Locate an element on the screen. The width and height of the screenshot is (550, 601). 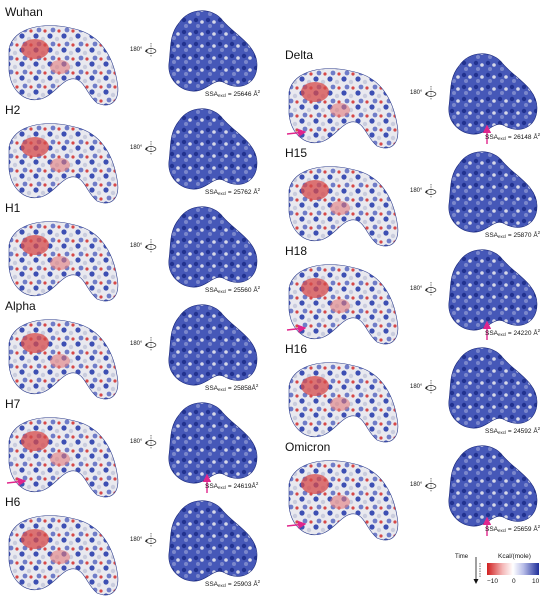
panel-h1: H1 180° SSAexcl = 25560 Å2 is located at coordinates (137, 251).